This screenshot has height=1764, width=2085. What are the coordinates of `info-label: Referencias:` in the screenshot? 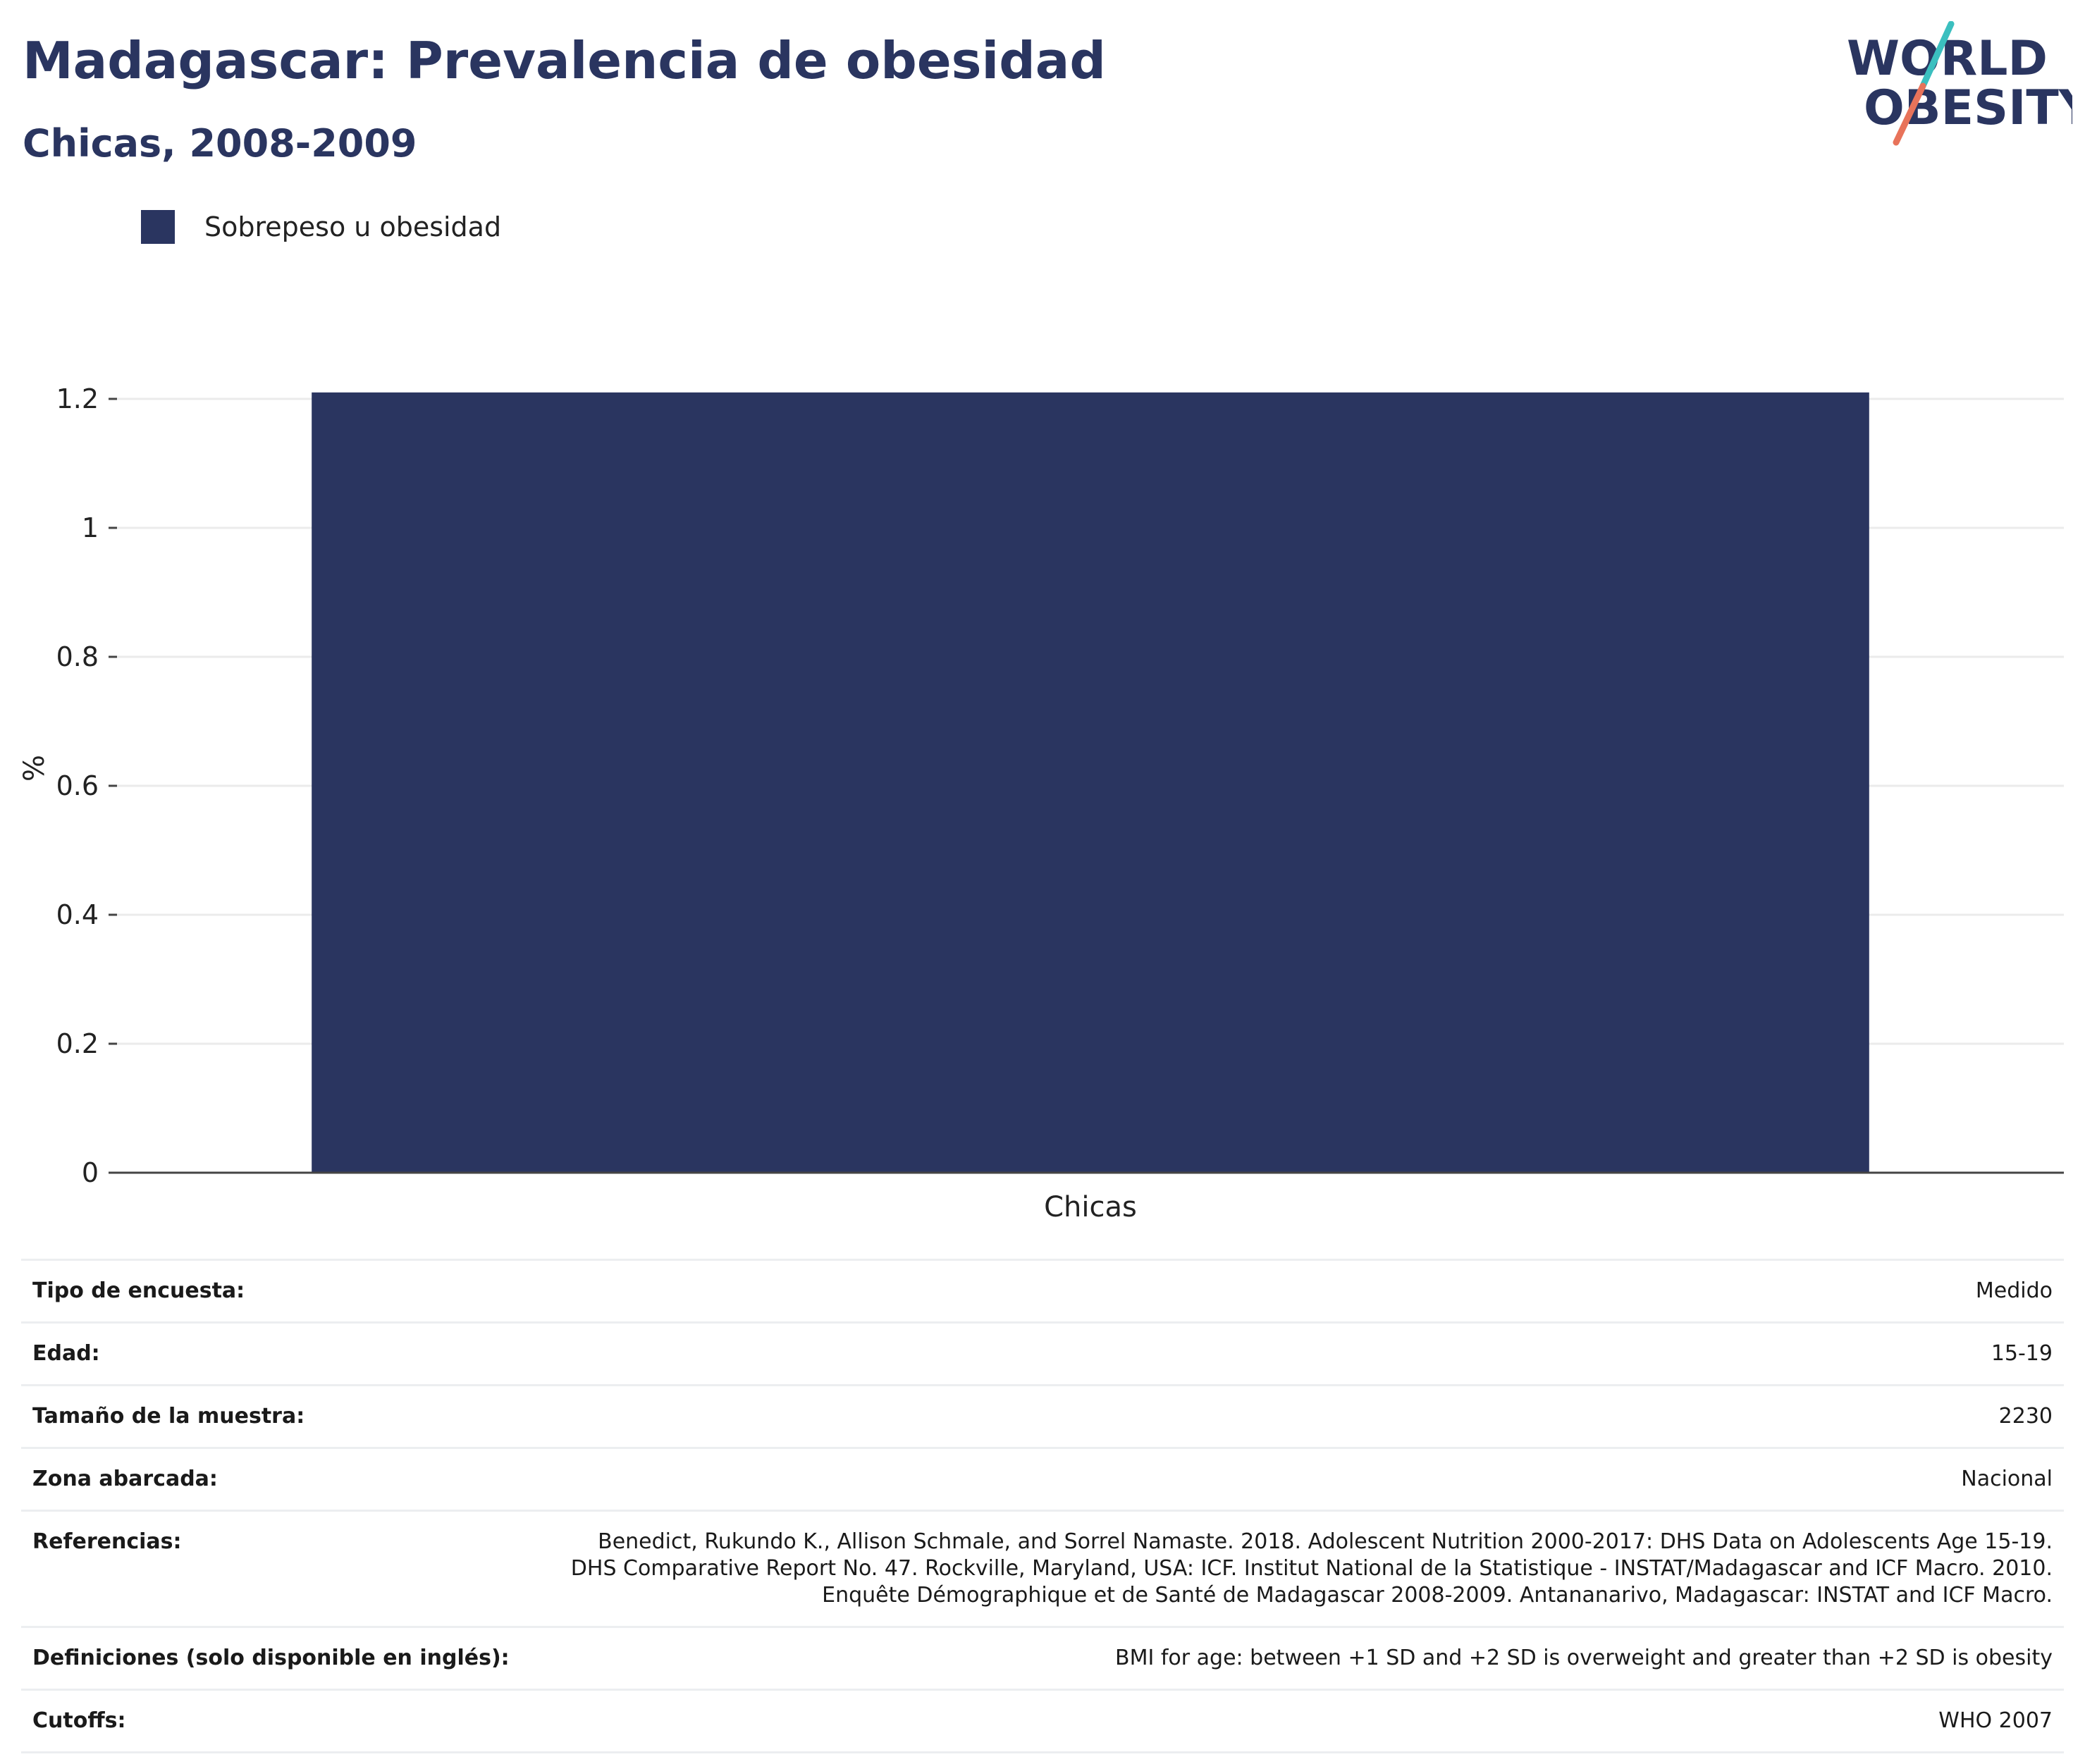 It's located at (107, 1541).